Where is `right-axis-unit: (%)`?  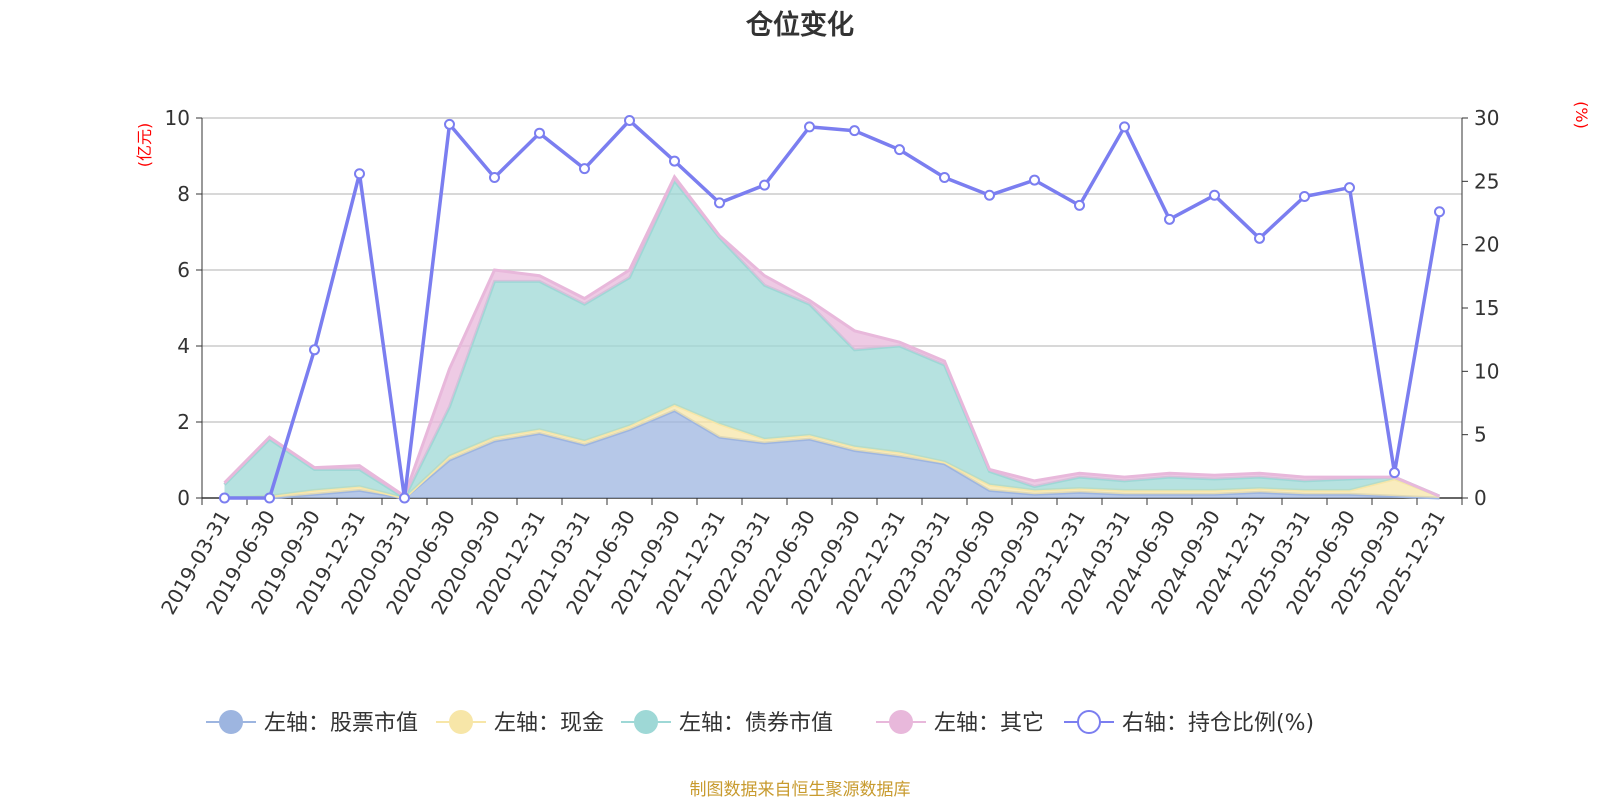 right-axis-unit: (%) is located at coordinates (1581, 115).